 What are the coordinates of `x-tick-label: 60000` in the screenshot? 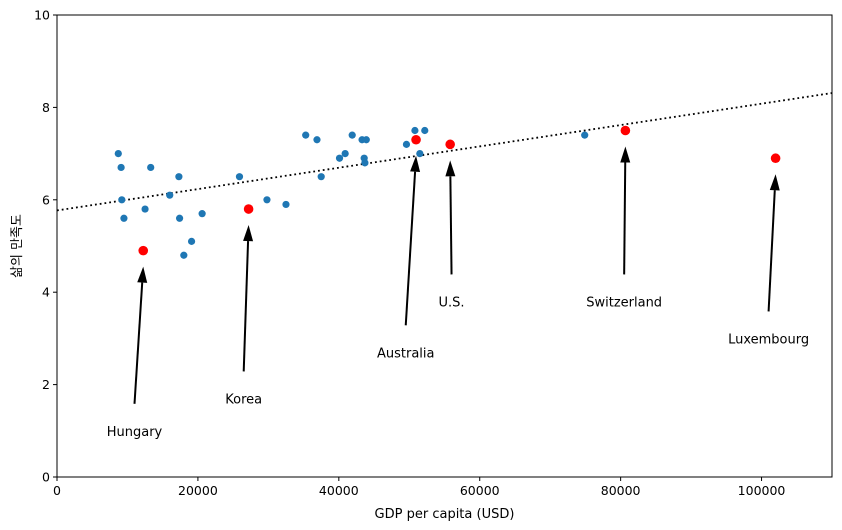 It's located at (480, 490).